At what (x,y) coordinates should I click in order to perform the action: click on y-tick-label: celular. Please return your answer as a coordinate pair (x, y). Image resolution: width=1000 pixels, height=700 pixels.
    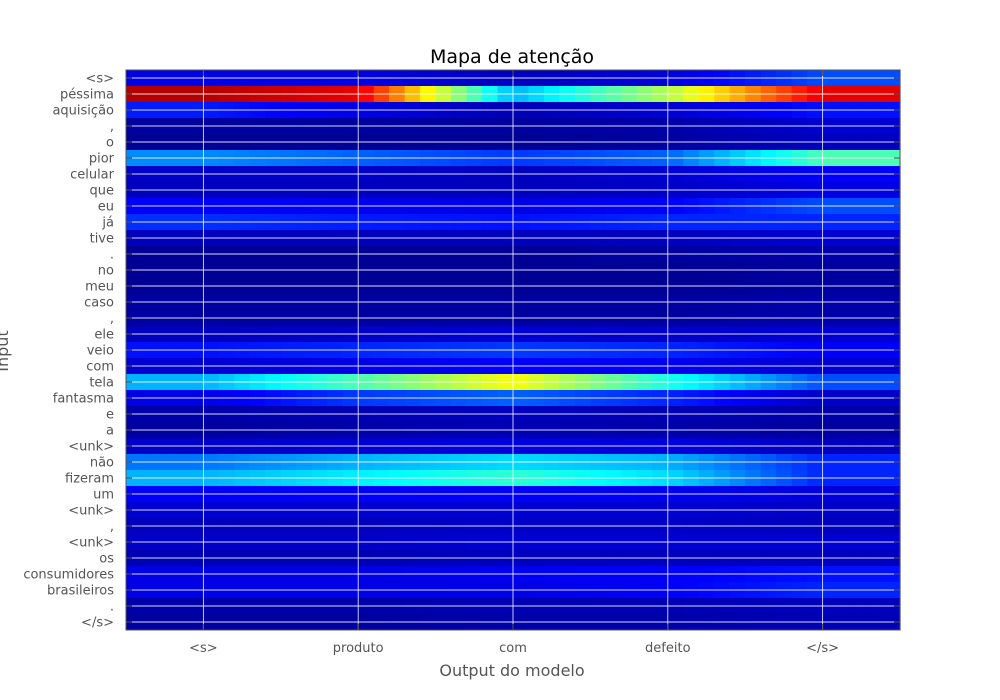
    Looking at the image, I should click on (92, 175).